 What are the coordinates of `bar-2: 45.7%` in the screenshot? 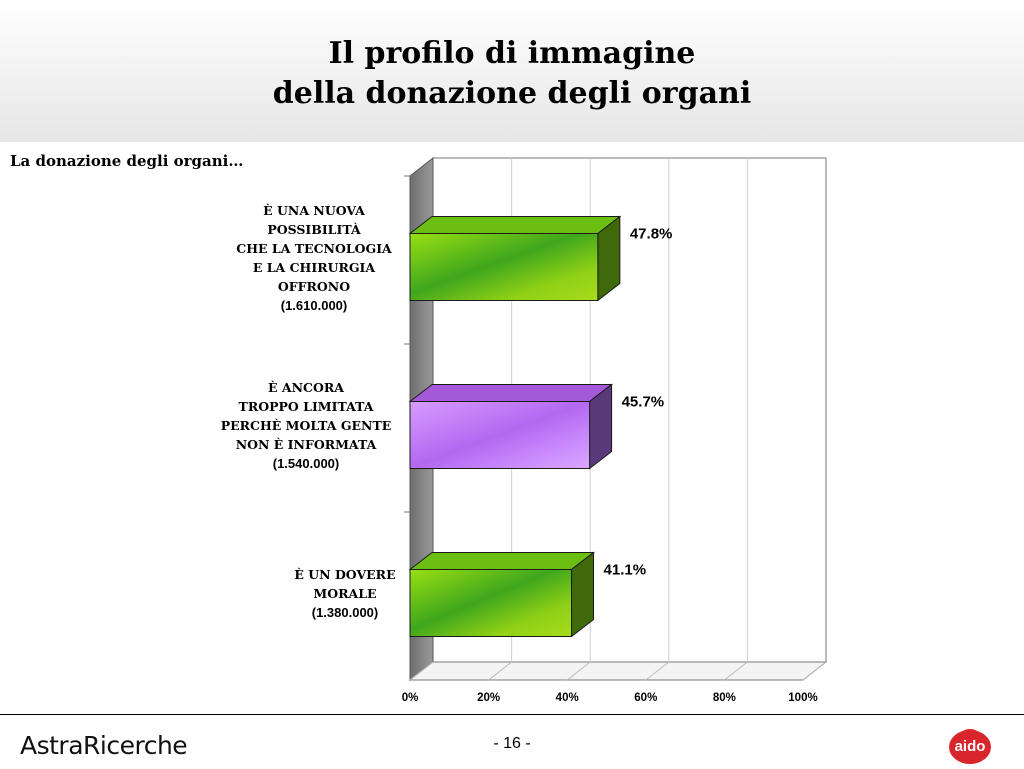 It's located at (536, 426).